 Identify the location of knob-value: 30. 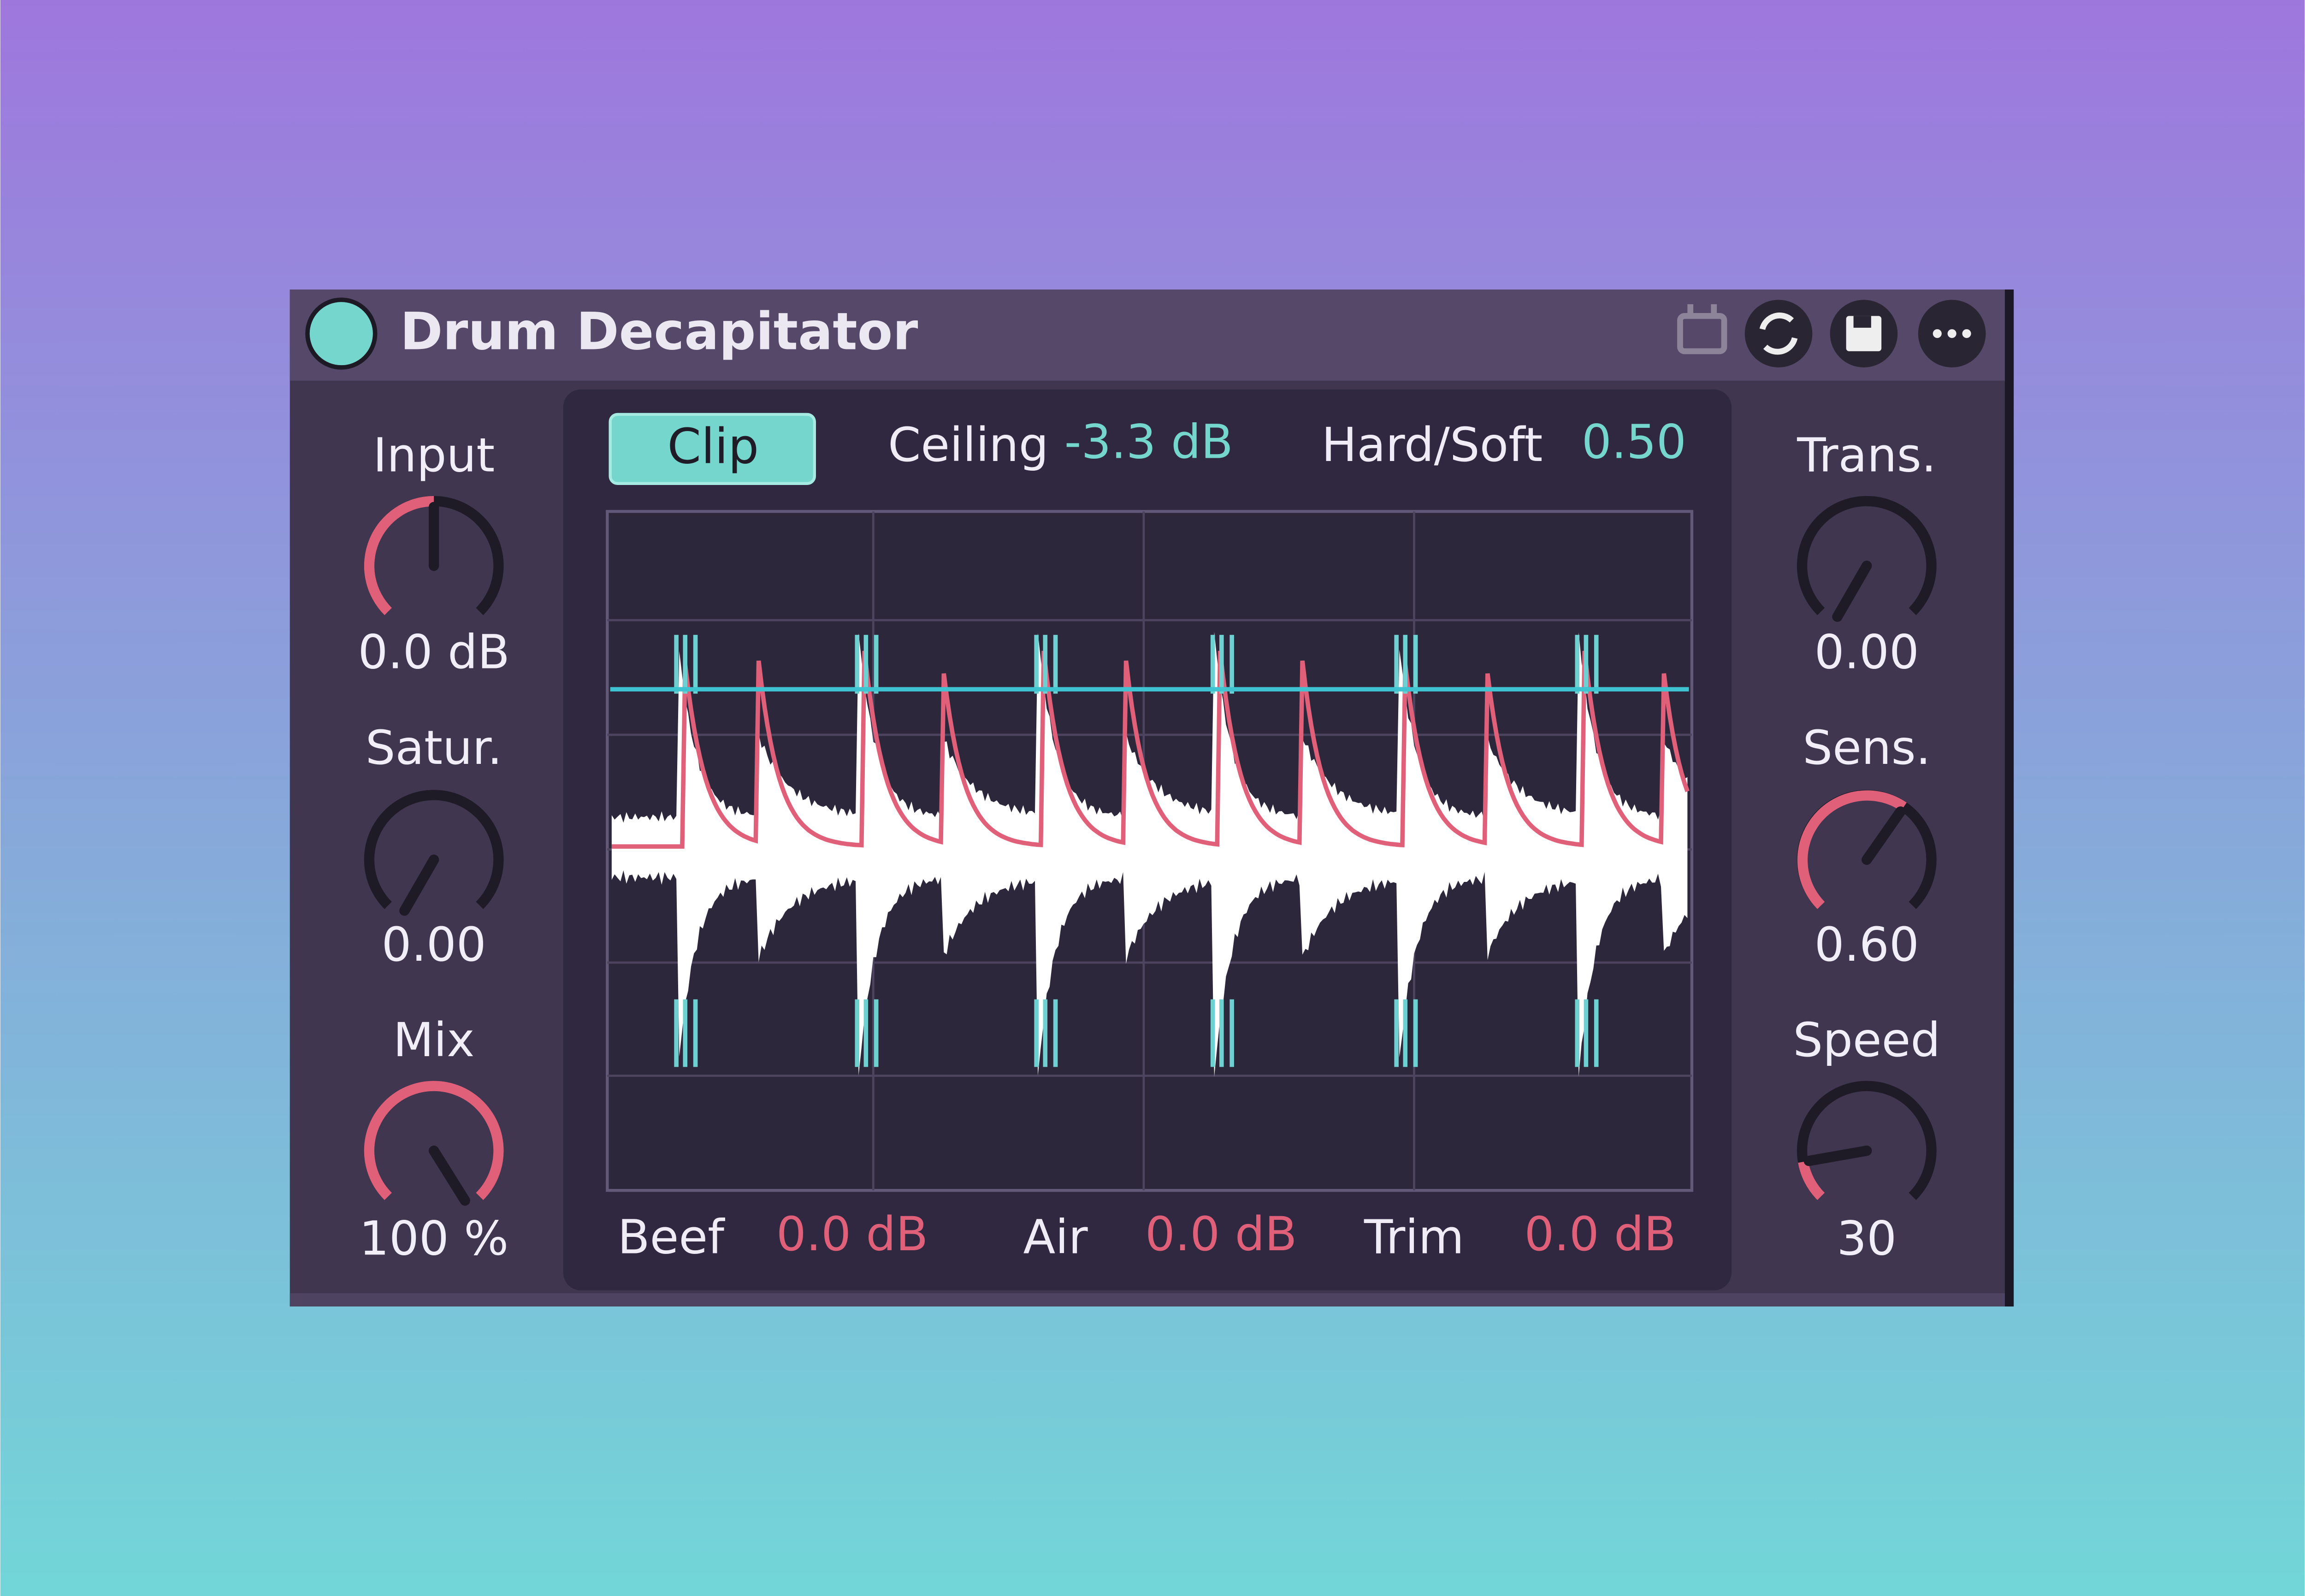
(1867, 1239).